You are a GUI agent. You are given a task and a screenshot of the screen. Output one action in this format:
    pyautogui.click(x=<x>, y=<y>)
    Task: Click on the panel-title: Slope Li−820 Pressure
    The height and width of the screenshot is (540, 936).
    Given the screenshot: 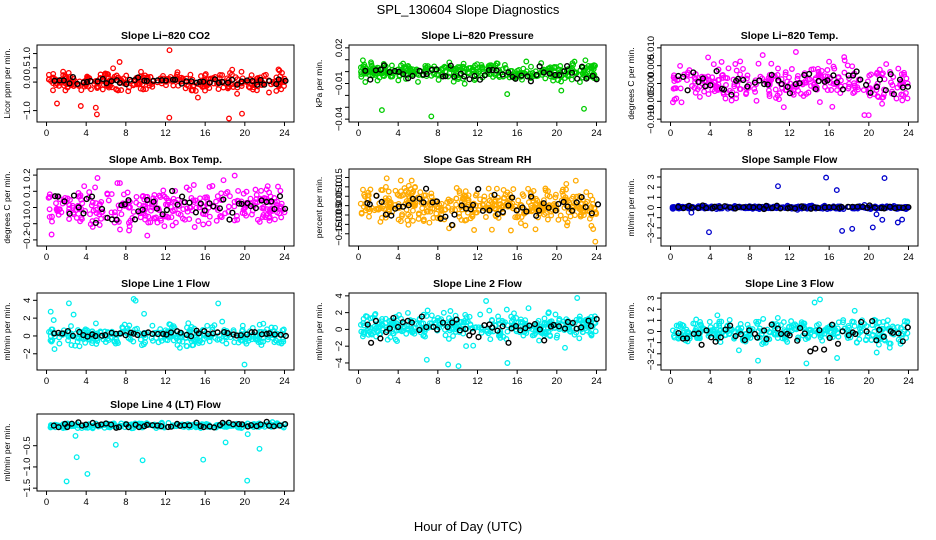 What is the action you would take?
    pyautogui.click(x=477, y=36)
    